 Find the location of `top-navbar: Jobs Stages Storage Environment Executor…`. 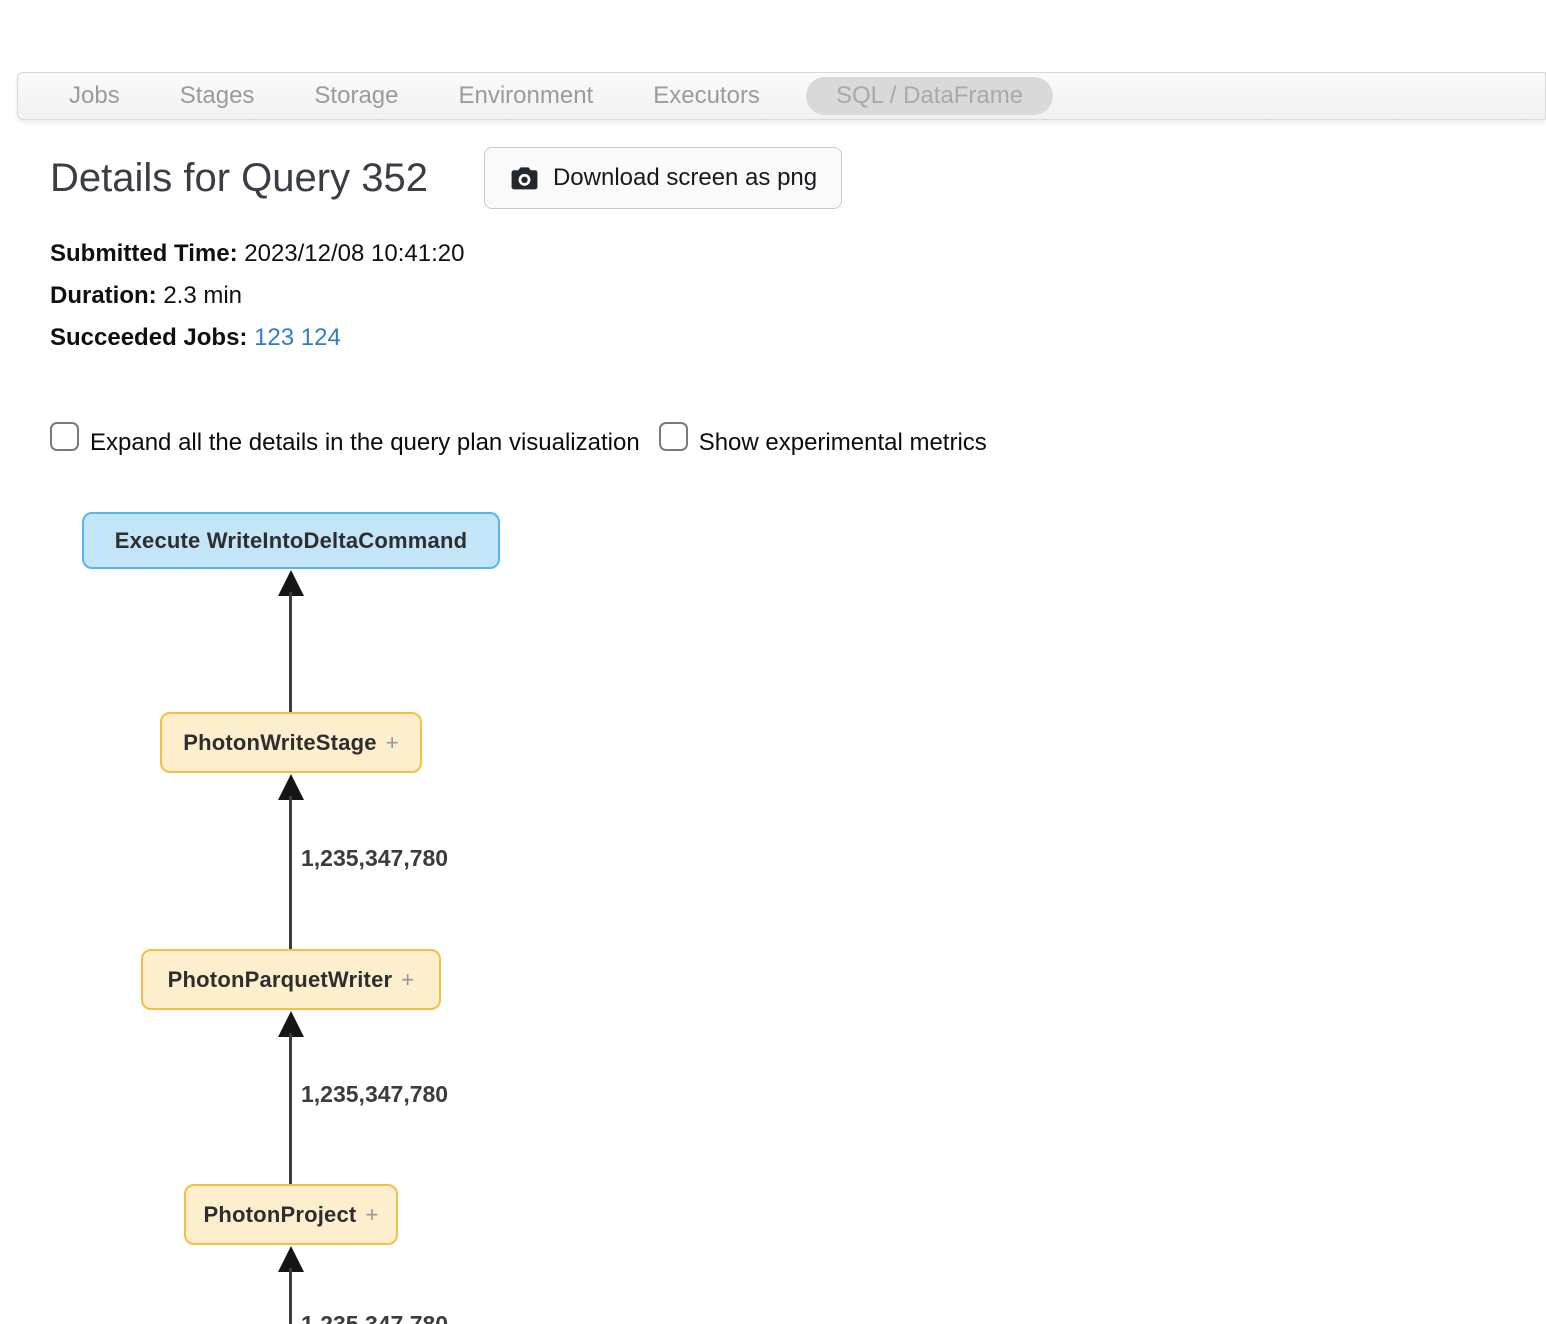

top-navbar: Jobs Stages Storage Environment Executor… is located at coordinates (781, 96).